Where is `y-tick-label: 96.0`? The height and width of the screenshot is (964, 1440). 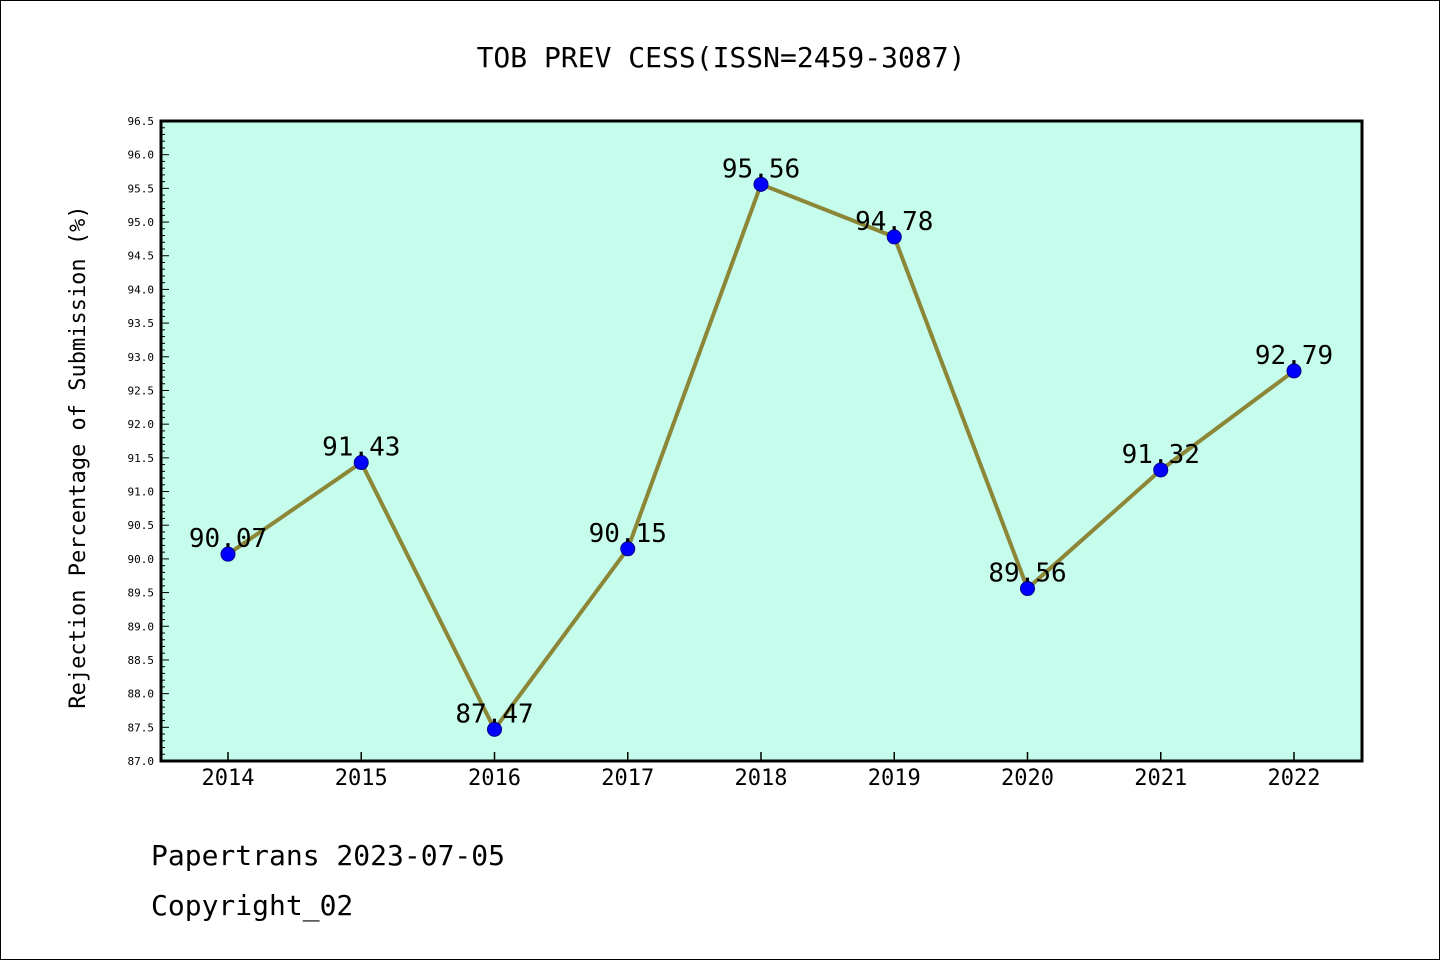
y-tick-label: 96.0 is located at coordinates (141, 155).